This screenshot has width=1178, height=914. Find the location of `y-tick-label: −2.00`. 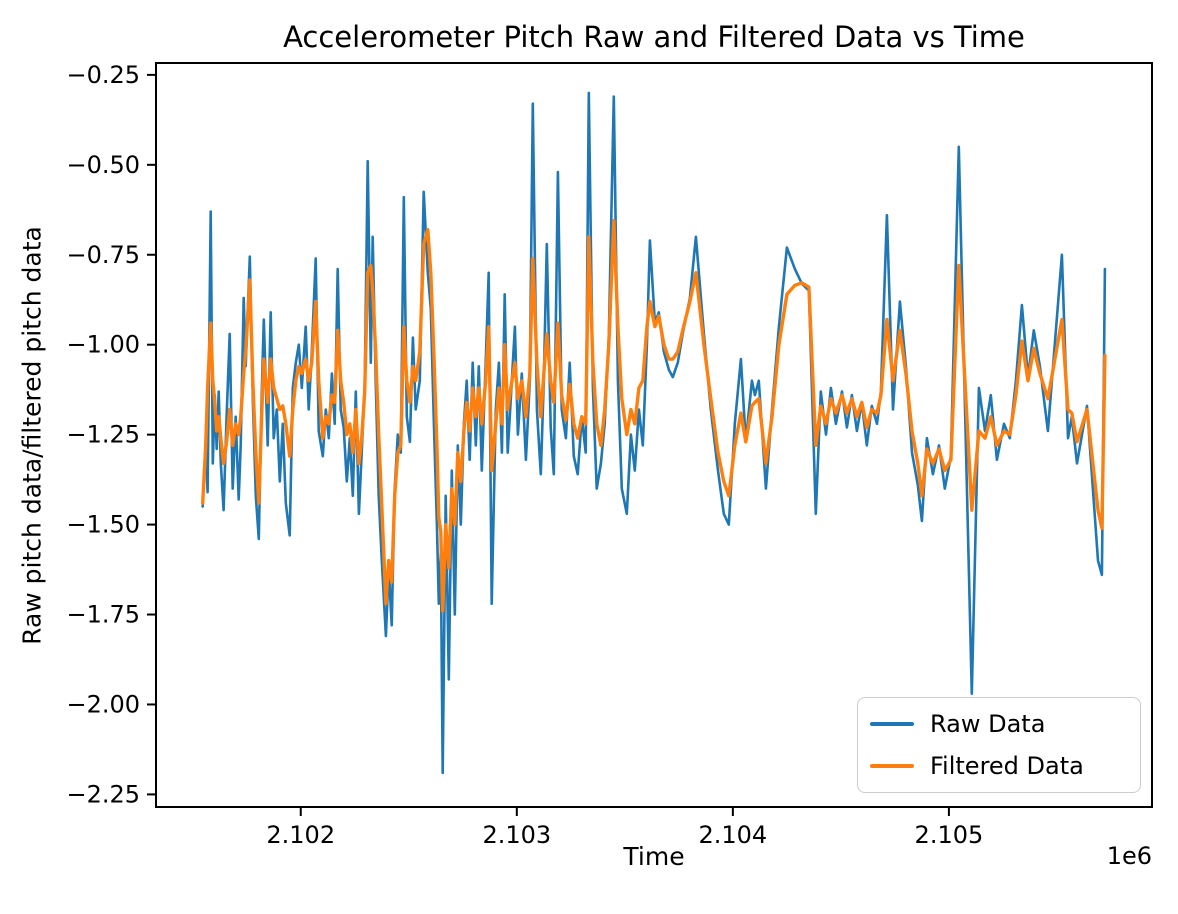

y-tick-label: −2.00 is located at coordinates (103, 704).